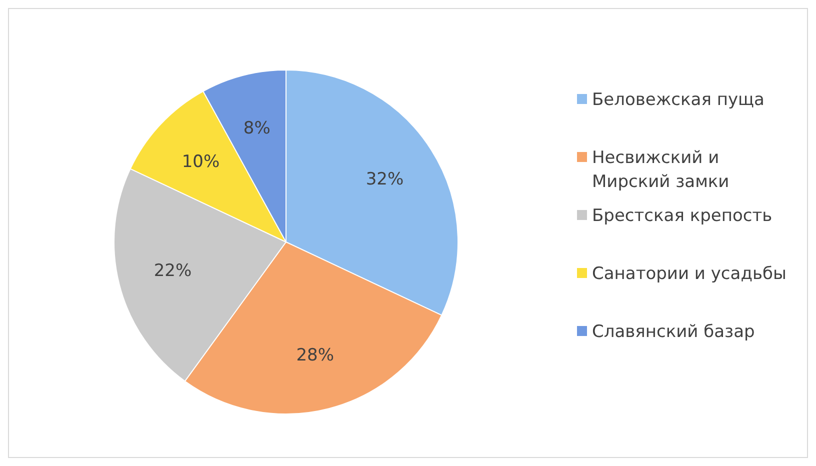 The width and height of the screenshot is (816, 466). Describe the element at coordinates (256, 128) in the screenshot. I see `data-label: 8%` at that location.